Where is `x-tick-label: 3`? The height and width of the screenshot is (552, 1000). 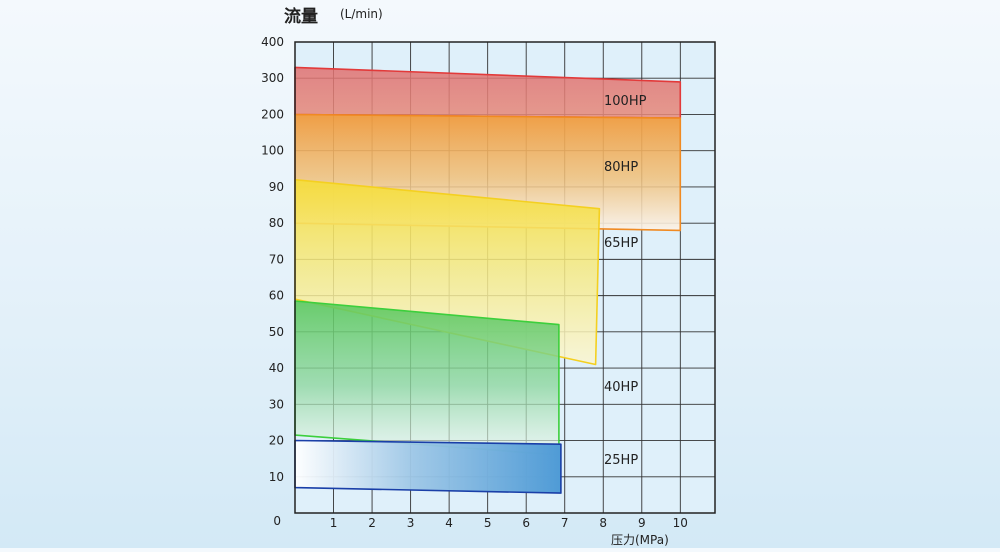 x-tick-label: 3 is located at coordinates (411, 523).